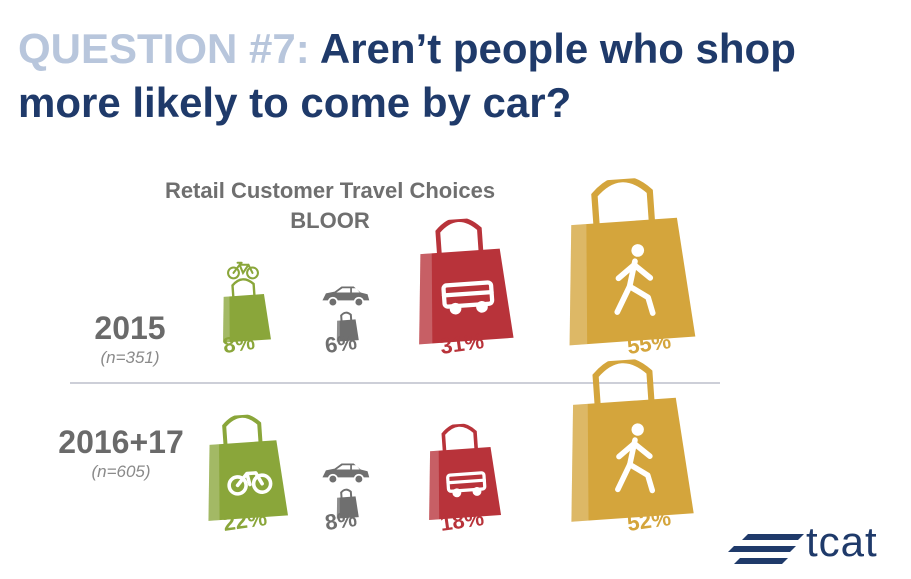 This screenshot has width=911, height=579. What do you see at coordinates (462, 343) in the screenshot?
I see `value-label-transit-0: 31%` at bounding box center [462, 343].